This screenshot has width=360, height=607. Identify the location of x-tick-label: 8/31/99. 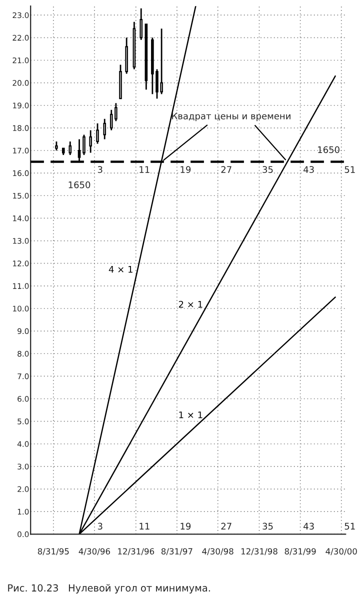
(300, 552).